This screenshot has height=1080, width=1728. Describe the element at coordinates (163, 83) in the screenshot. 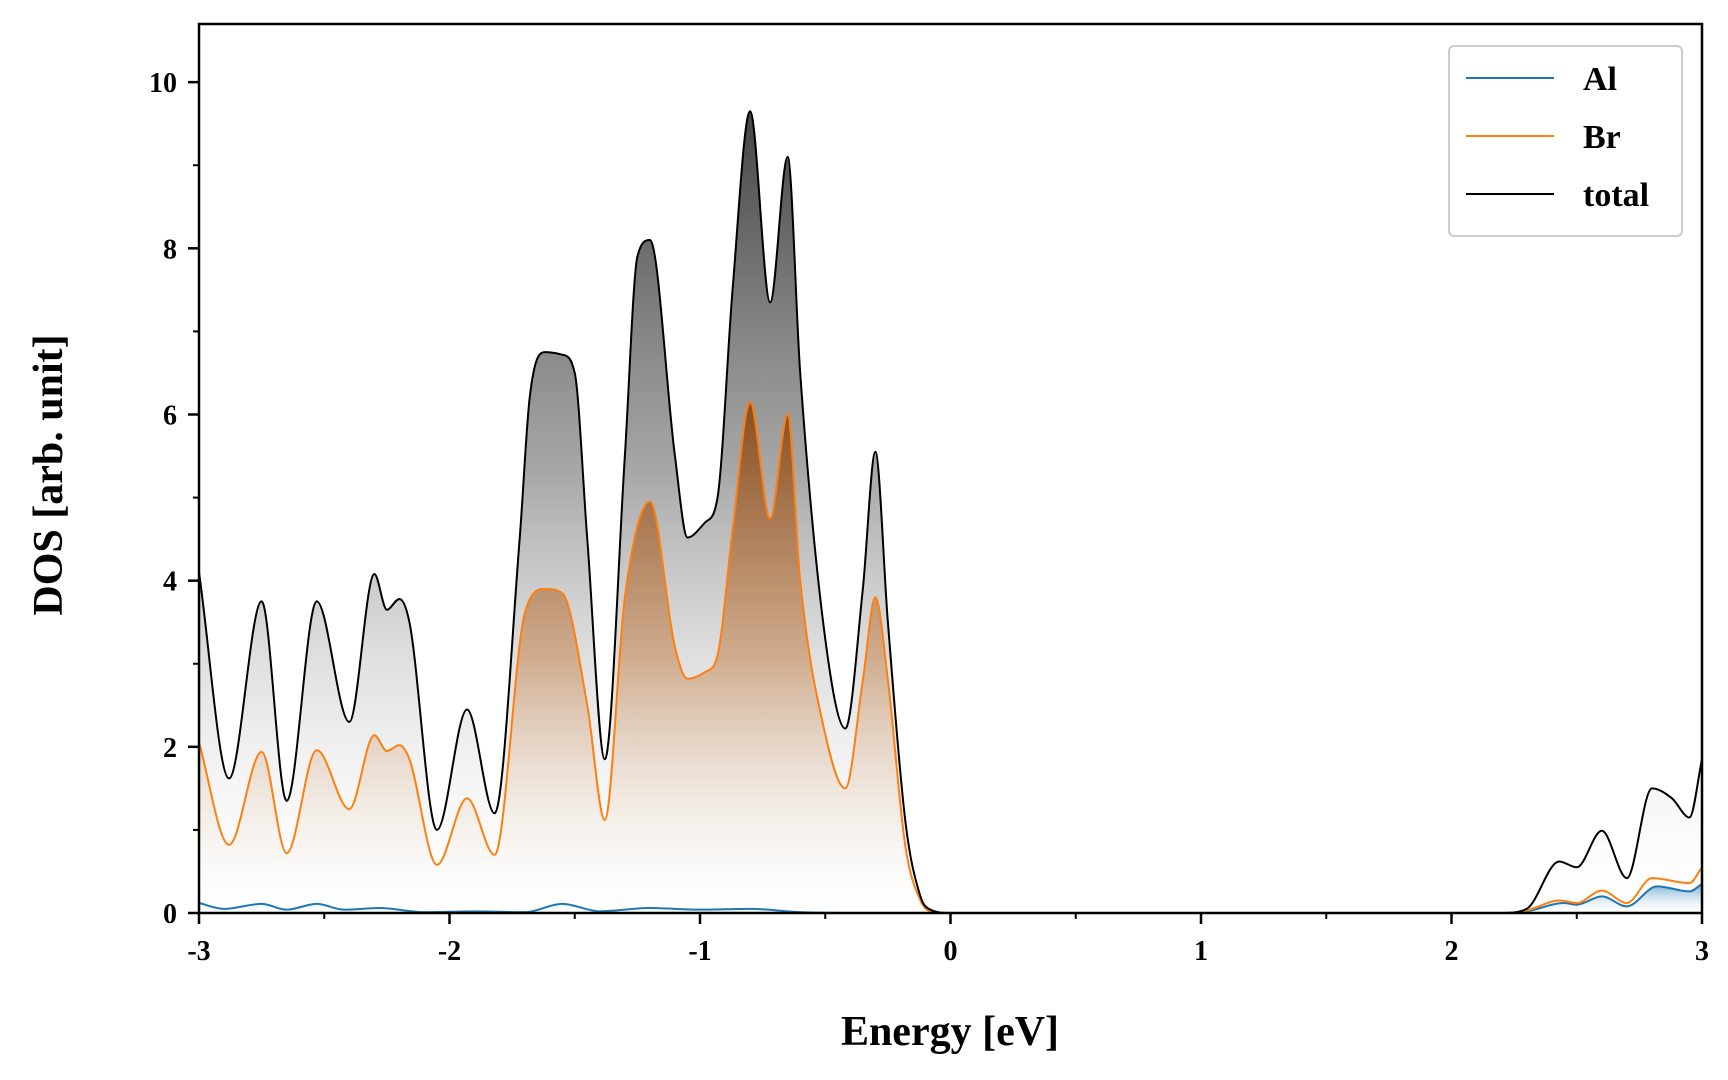

I see `y-tick-label: 10` at that location.